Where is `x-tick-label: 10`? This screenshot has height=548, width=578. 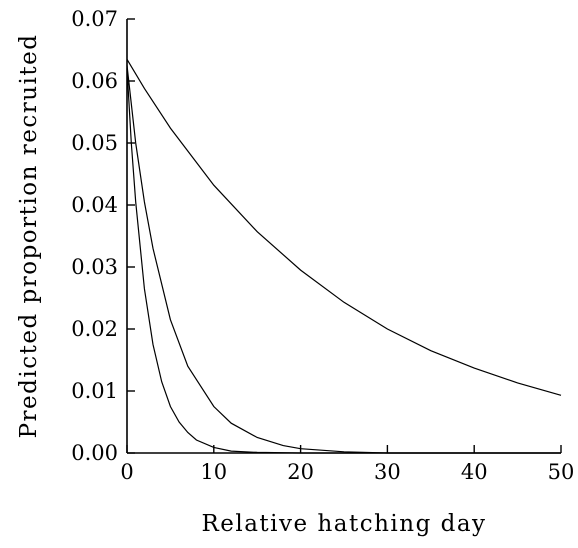
x-tick-label: 10 is located at coordinates (213, 472).